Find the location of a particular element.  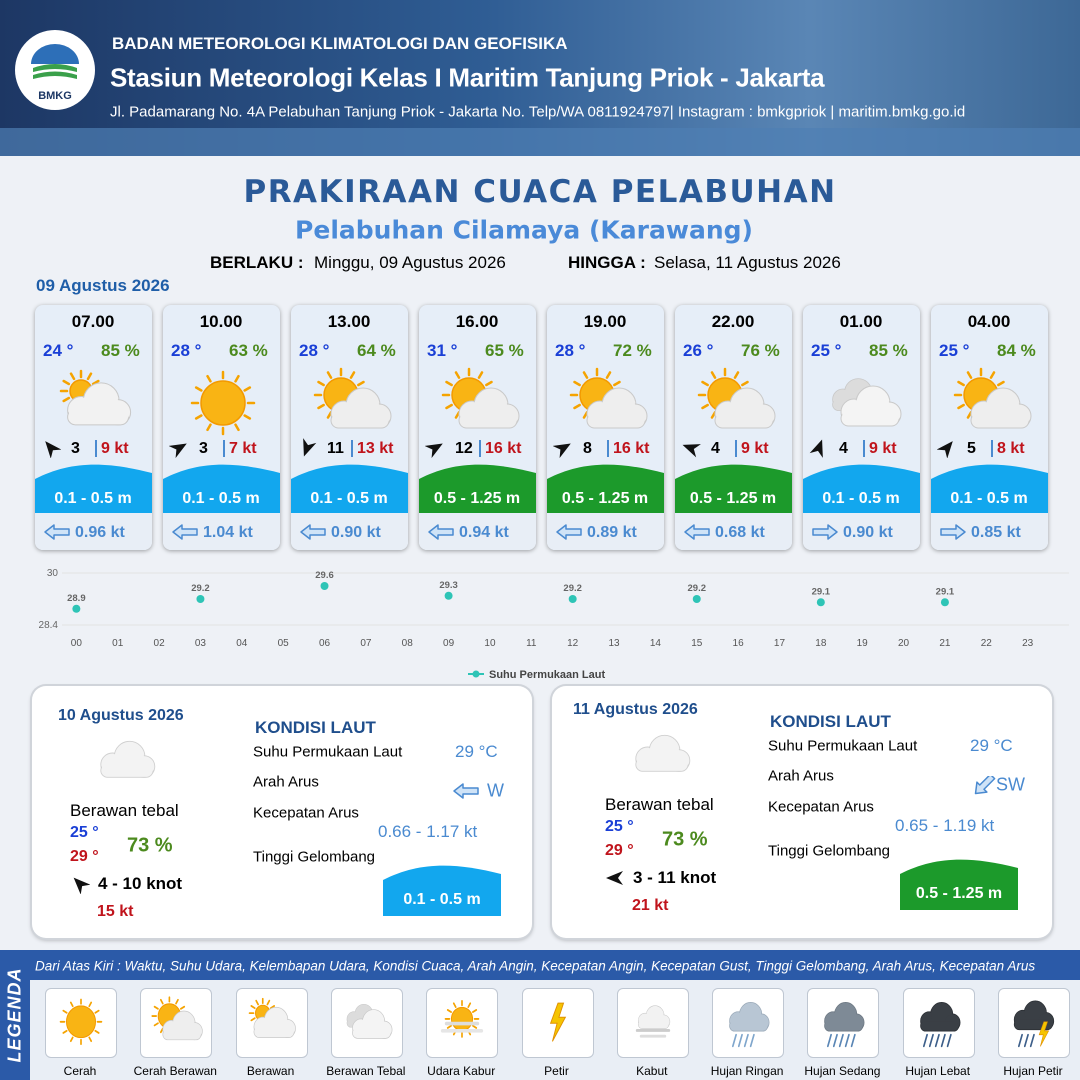

weather-icon is located at coordinates (352, 398).